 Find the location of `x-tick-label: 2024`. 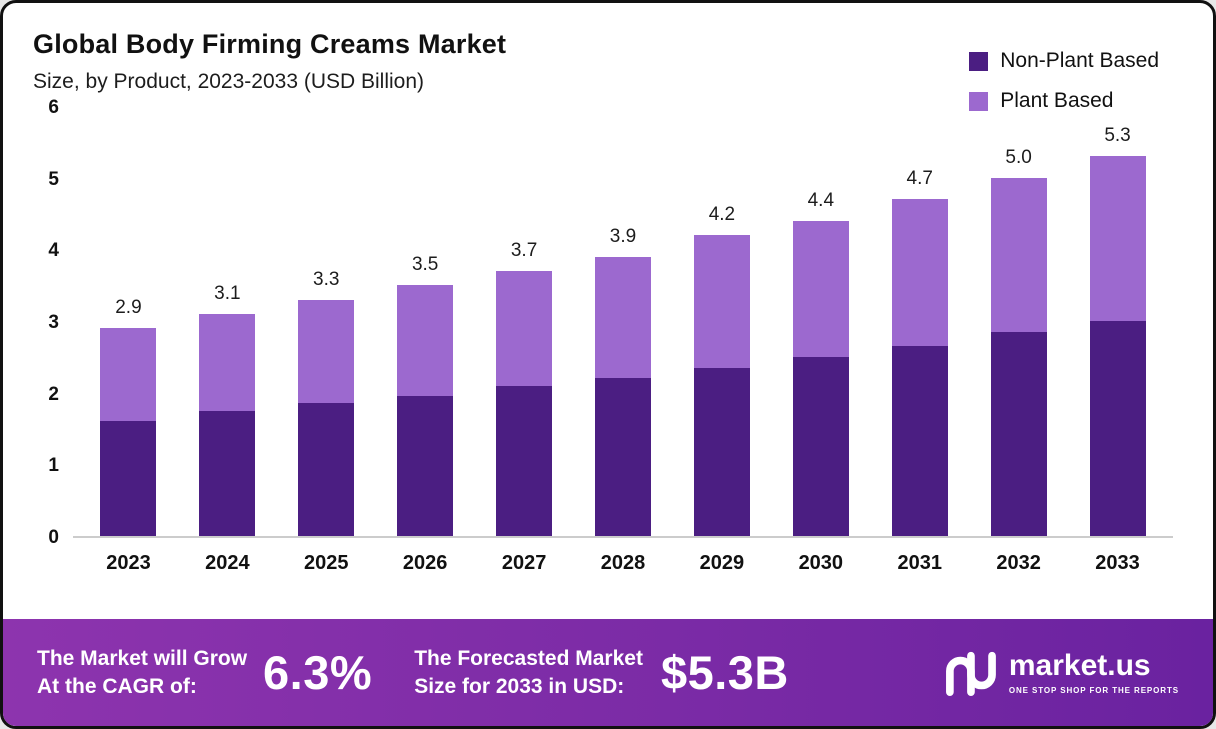

x-tick-label: 2024 is located at coordinates (227, 563).